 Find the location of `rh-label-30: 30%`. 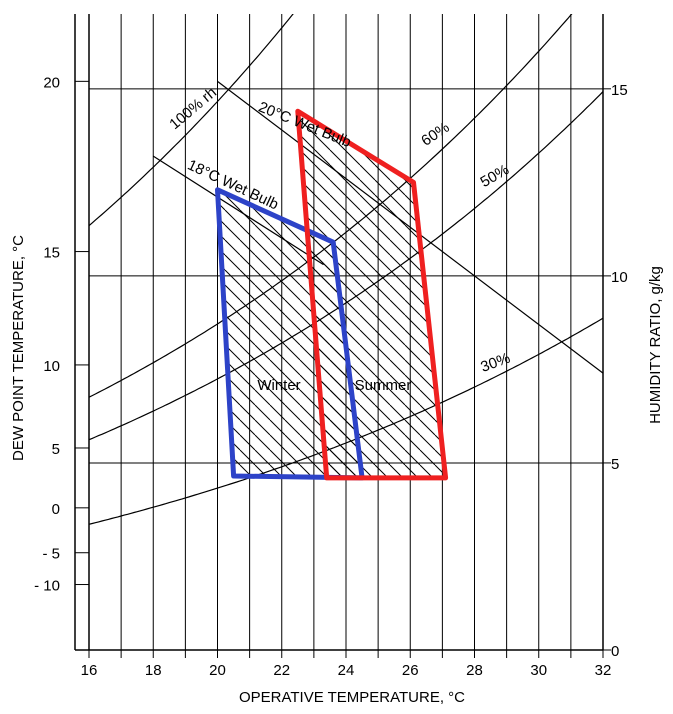

rh-label-30: 30% is located at coordinates (495, 363).